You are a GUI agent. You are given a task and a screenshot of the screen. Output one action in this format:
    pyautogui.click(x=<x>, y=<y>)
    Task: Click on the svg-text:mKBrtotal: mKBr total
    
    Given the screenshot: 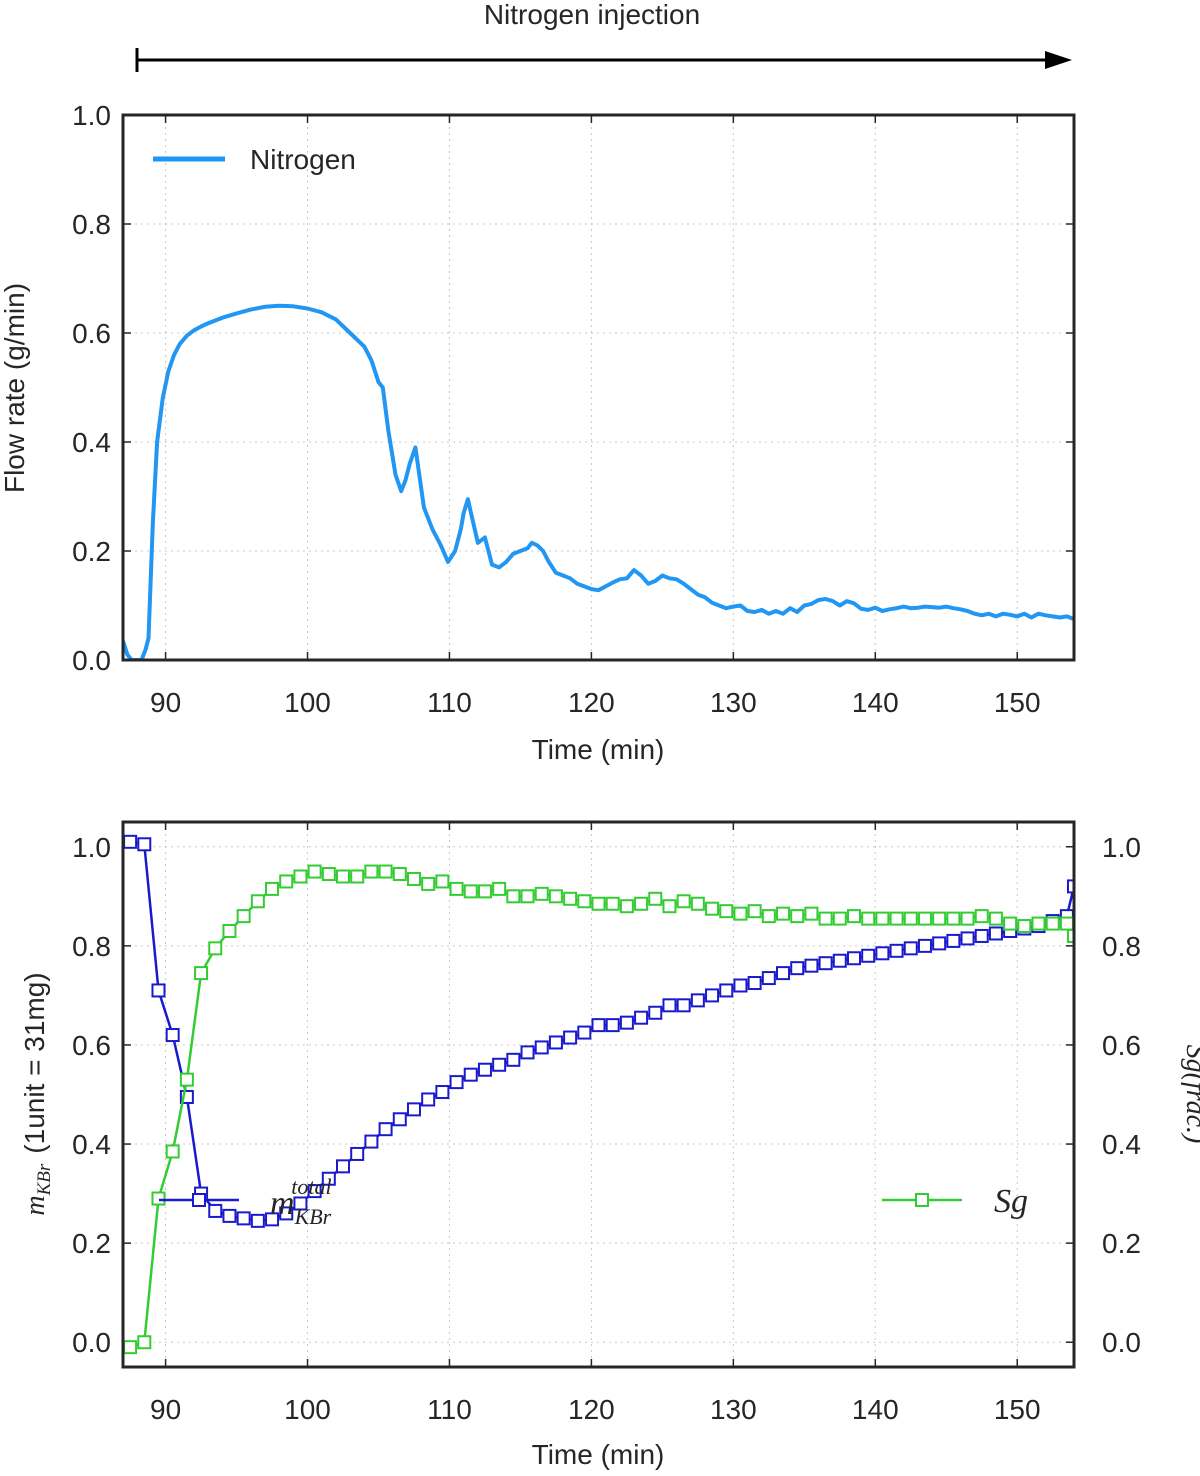 What is the action you would take?
    pyautogui.click(x=301, y=1201)
    